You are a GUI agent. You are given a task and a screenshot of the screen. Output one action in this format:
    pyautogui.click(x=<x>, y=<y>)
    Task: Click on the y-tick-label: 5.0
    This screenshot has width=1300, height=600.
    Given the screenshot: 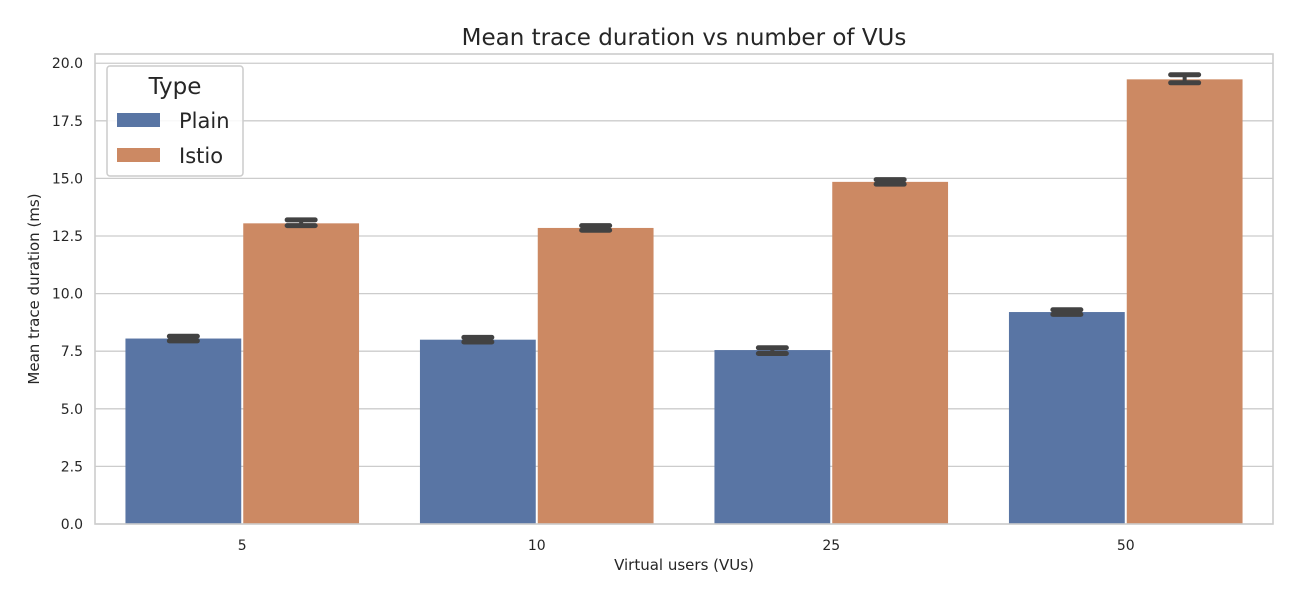 What is the action you would take?
    pyautogui.click(x=72, y=410)
    